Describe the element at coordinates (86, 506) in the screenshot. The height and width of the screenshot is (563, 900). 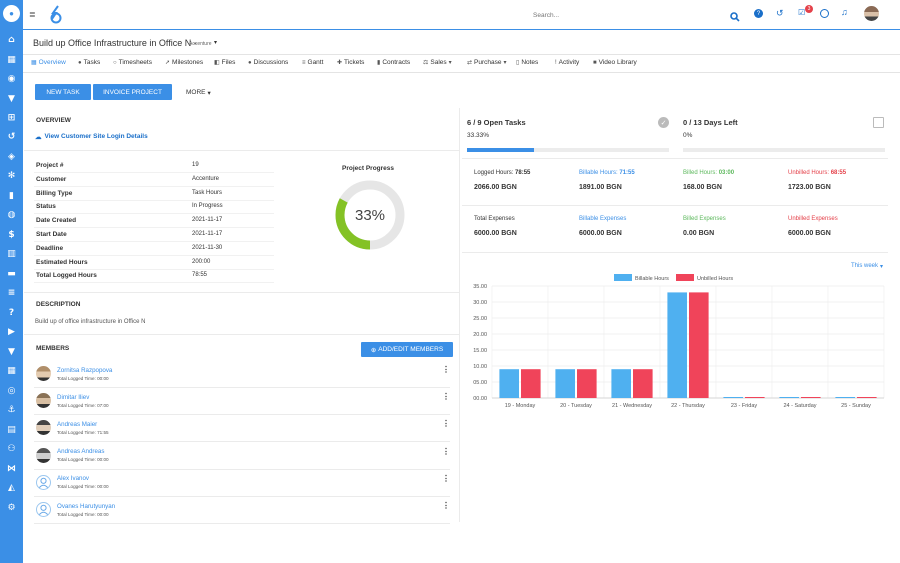
I see `member-name: Ovanes Harutyunyan` at that location.